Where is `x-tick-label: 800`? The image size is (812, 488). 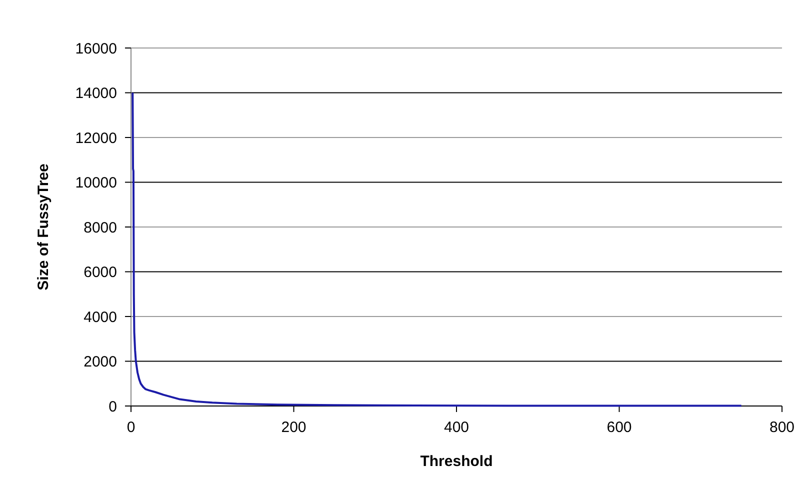
x-tick-label: 800 is located at coordinates (782, 427).